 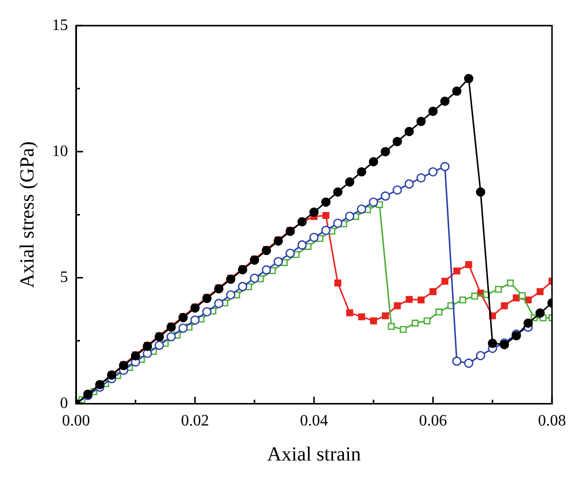 I want to click on x-axis-title: Axial strain, so click(x=314, y=454).